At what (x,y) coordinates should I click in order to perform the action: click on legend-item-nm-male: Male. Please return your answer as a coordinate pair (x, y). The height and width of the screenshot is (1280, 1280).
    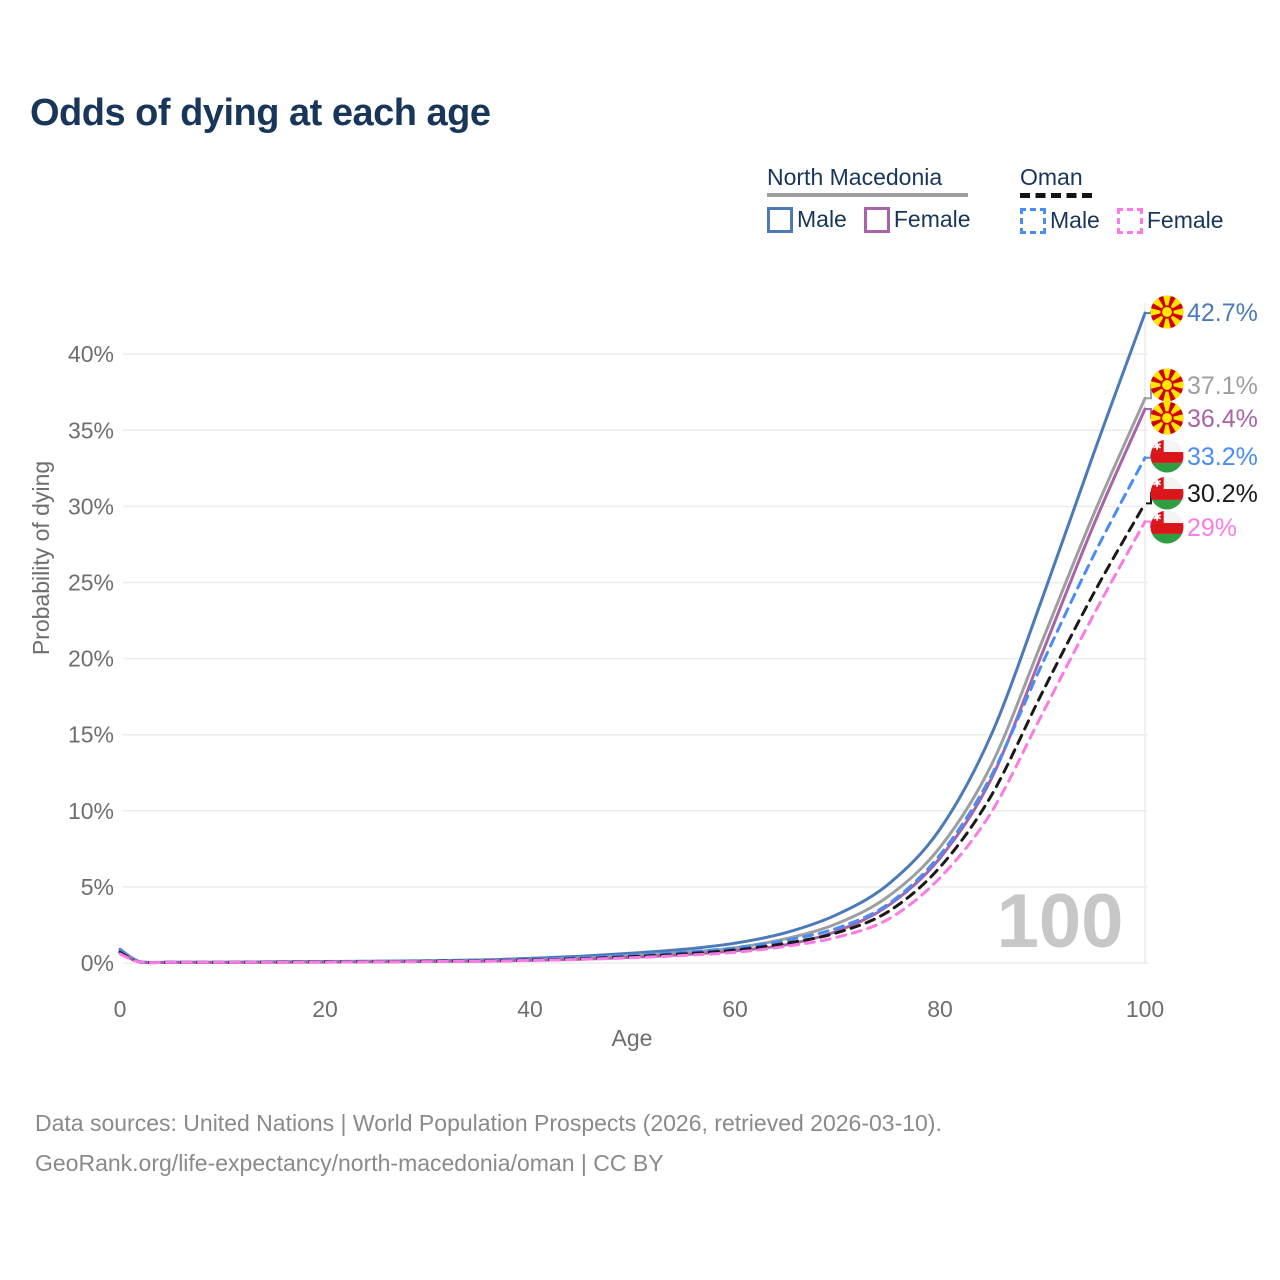
    Looking at the image, I should click on (807, 219).